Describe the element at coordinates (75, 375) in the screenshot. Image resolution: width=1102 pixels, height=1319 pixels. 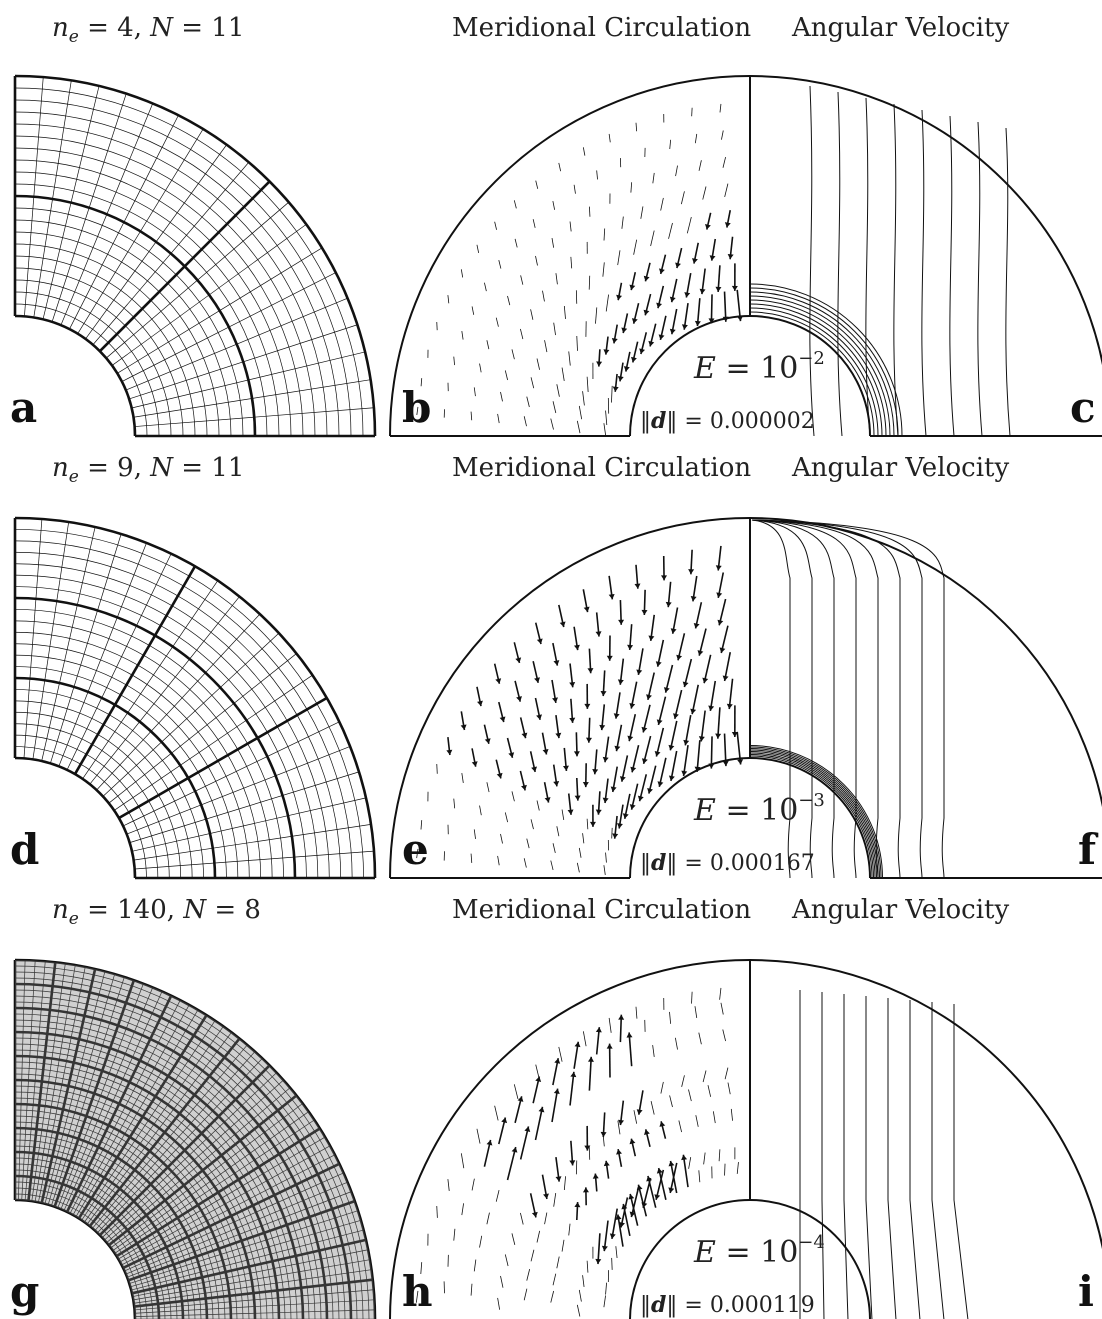
I see `element-boundary-arc` at that location.